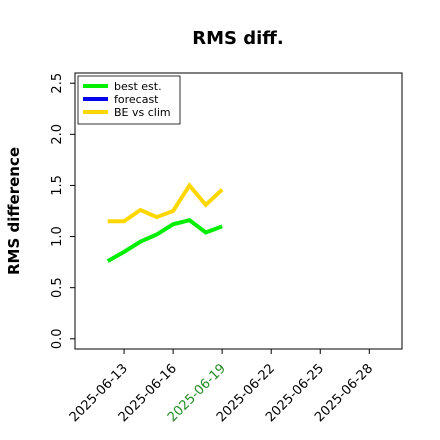  Describe the element at coordinates (57, 83) in the screenshot. I see `y-tick-label: 2.5` at that location.